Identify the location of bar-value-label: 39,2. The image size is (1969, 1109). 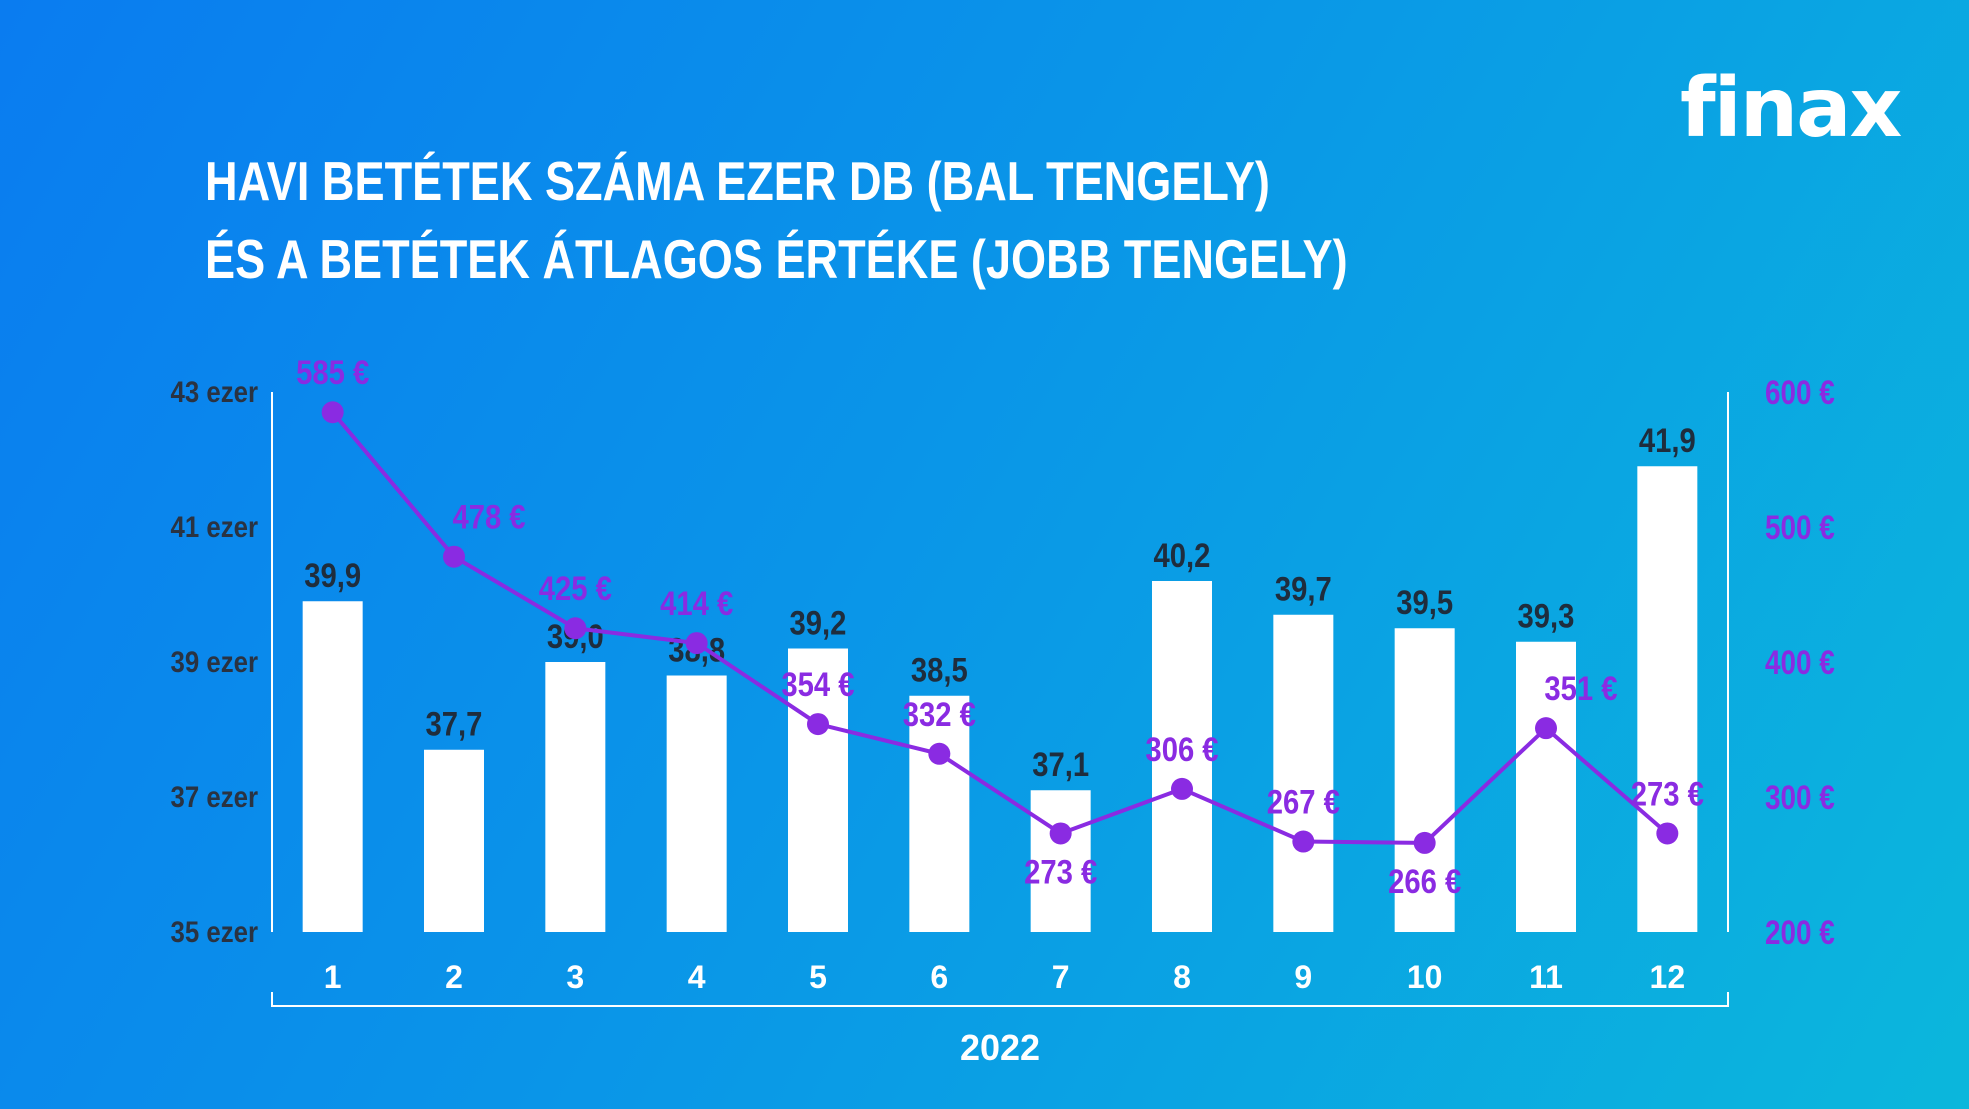
(818, 622).